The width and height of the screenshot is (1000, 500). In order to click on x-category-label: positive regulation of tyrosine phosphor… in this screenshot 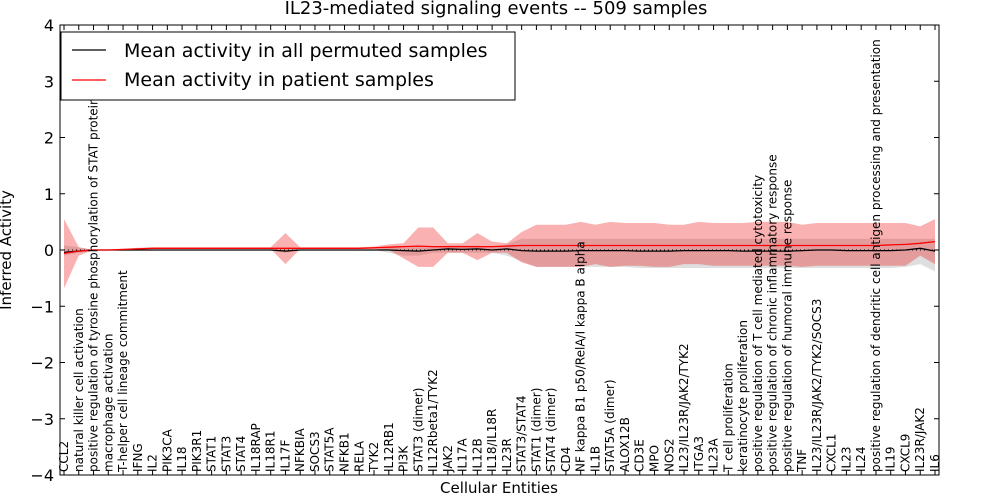, I will do `click(94, 284)`.